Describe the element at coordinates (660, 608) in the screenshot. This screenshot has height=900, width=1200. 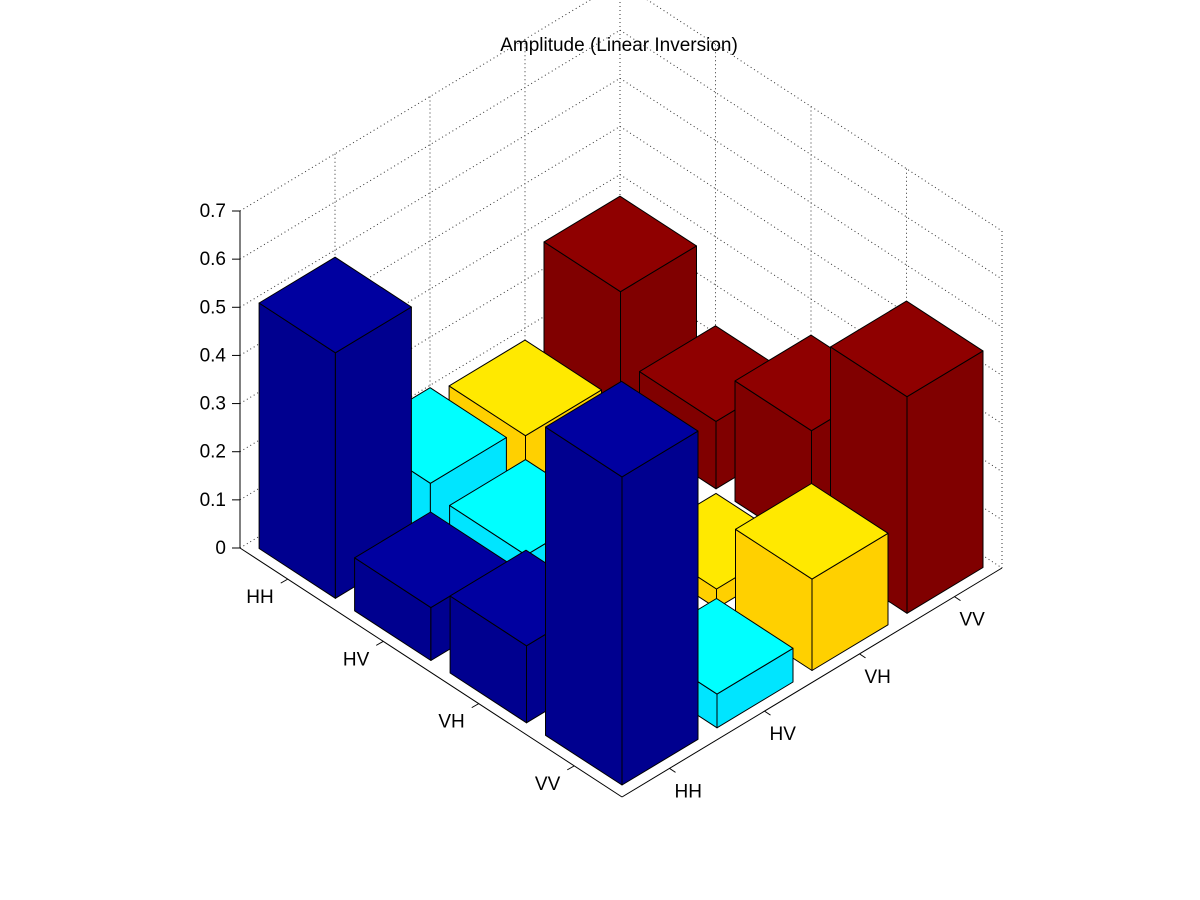
I see `bar-face-side` at that location.